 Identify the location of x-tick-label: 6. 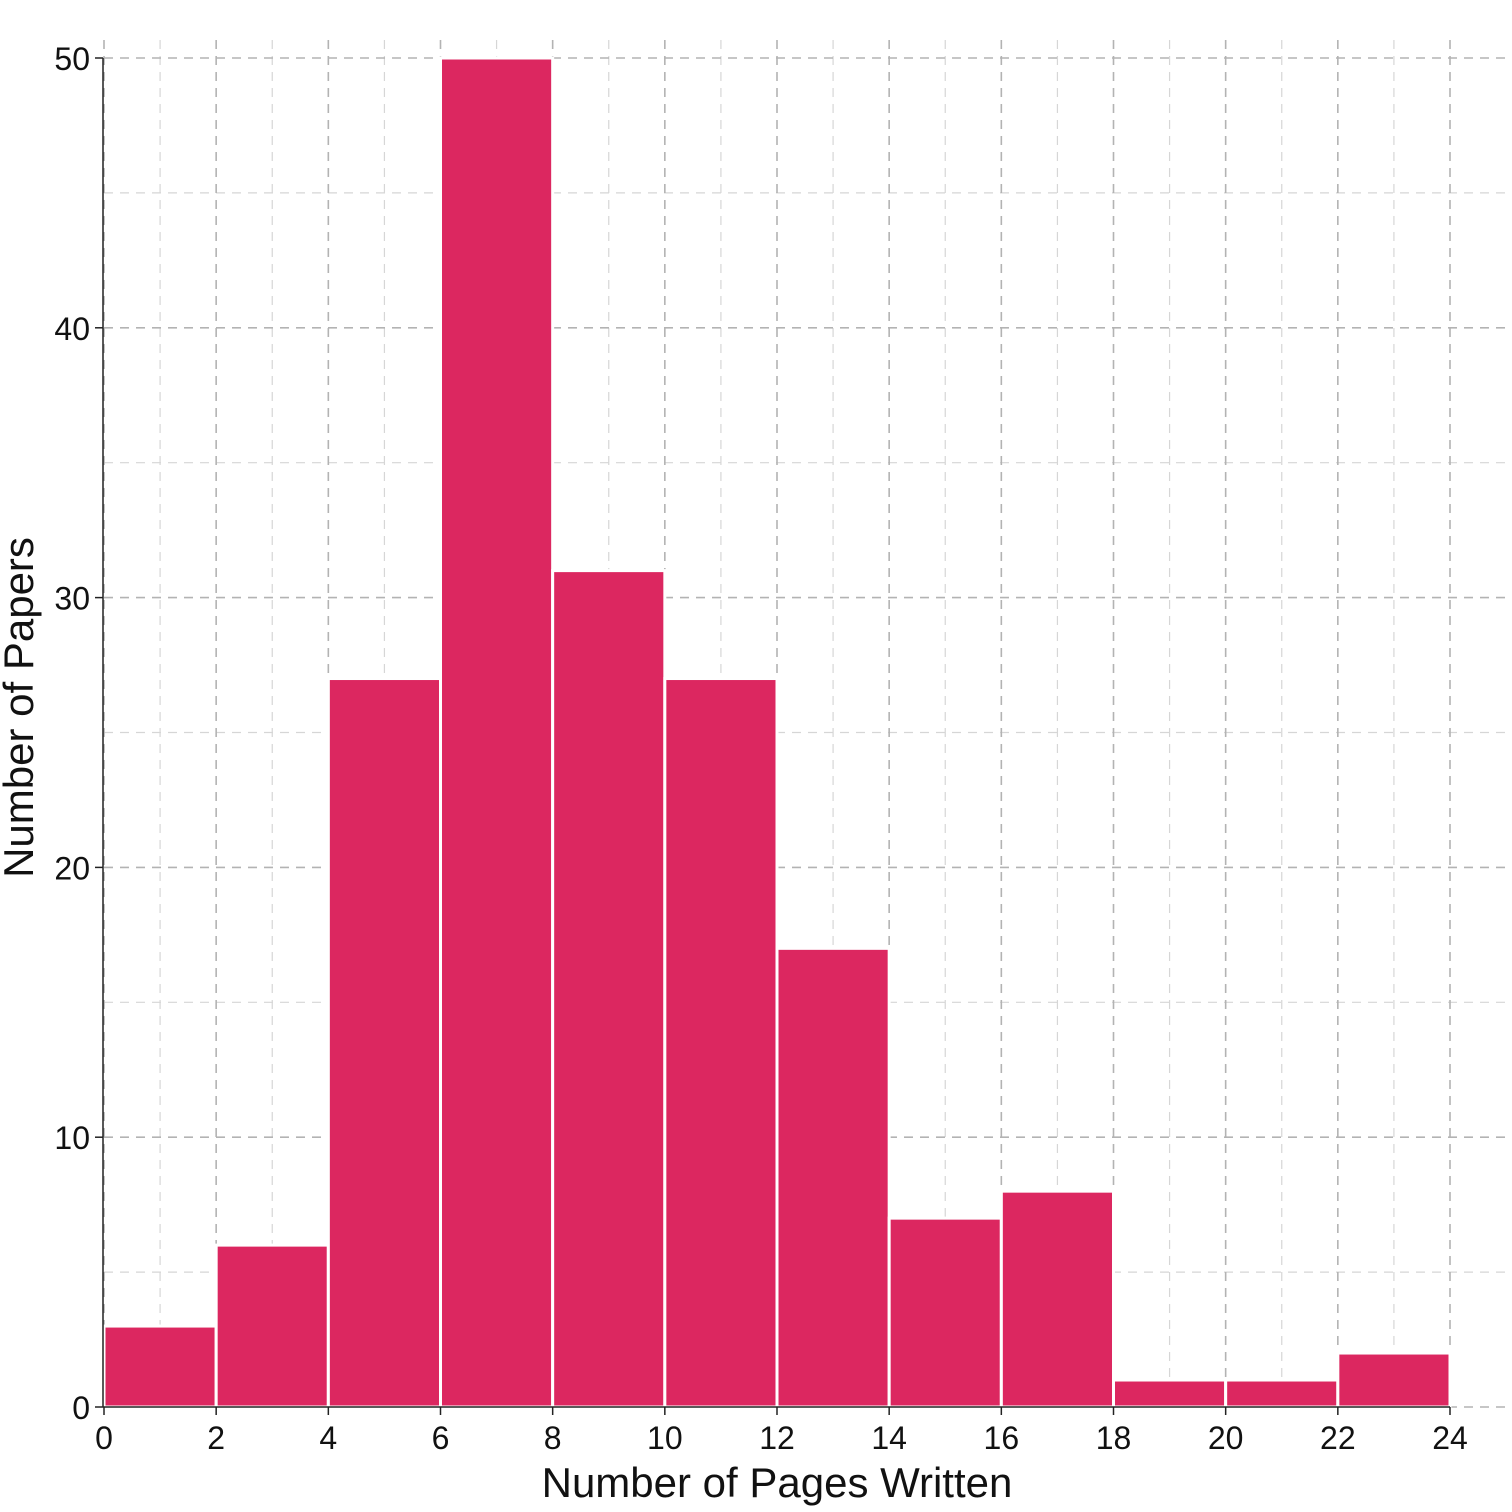
(441, 1438).